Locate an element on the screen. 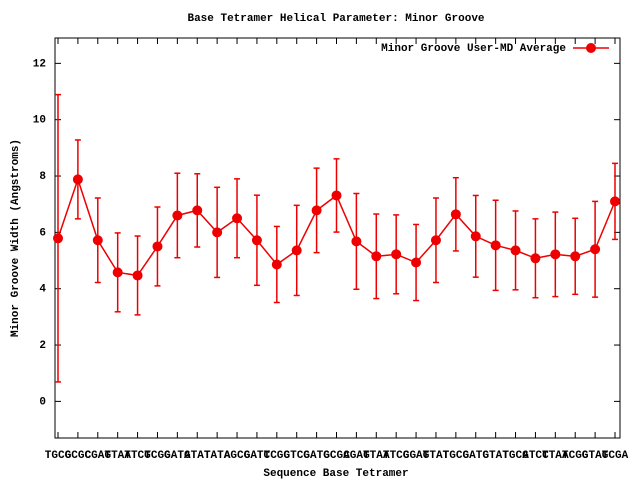 Image resolution: width=640 pixels, height=480 pixels. x-tick-label: GCGC is located at coordinates (78, 456).